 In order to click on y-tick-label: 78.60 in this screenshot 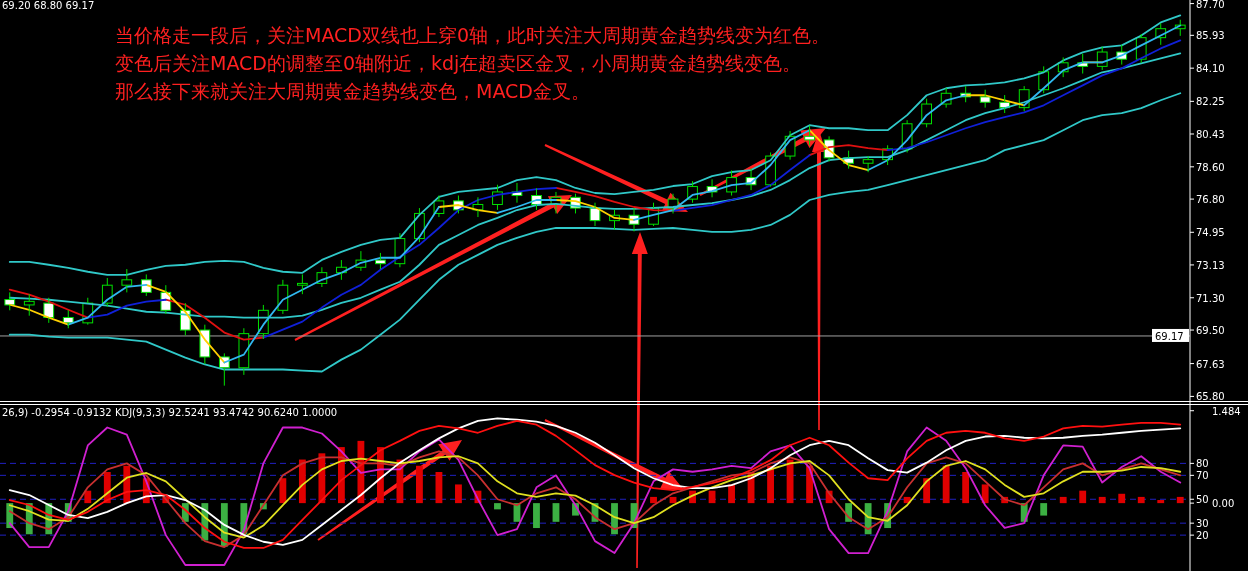, I will do `click(1210, 167)`.